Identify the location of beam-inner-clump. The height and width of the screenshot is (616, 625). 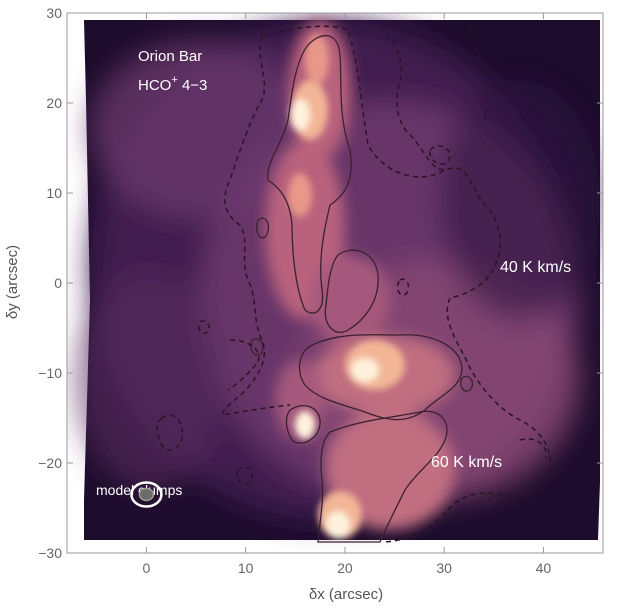
(146, 494).